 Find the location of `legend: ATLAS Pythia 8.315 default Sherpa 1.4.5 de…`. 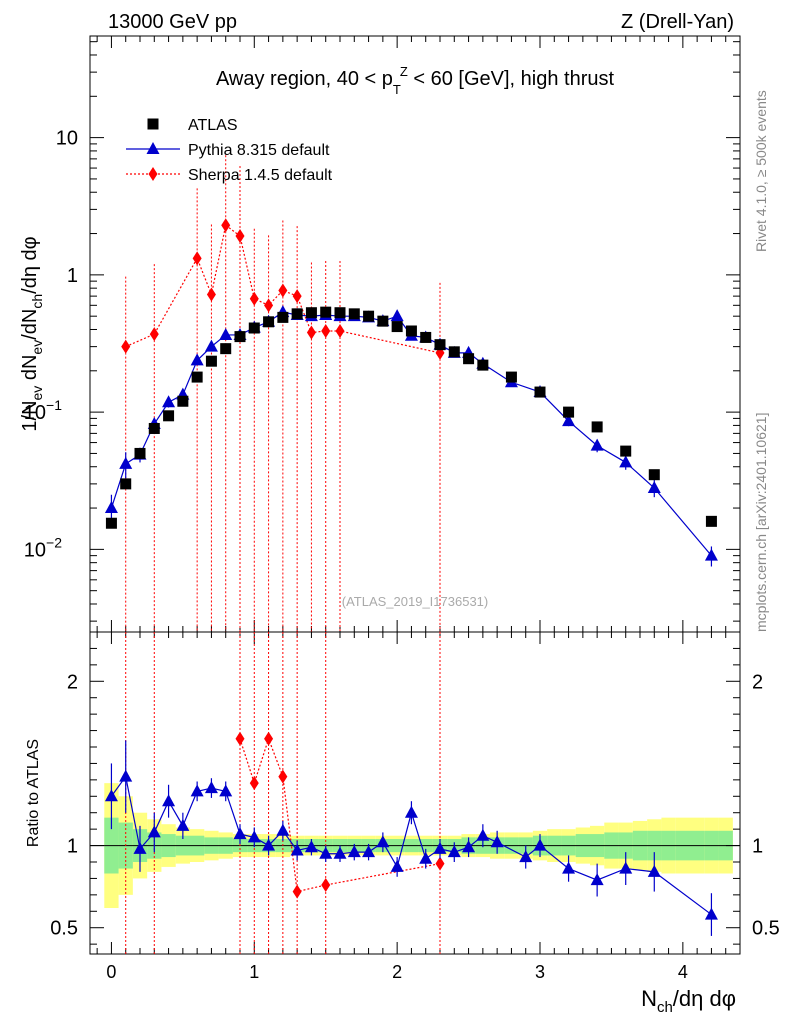

legend: ATLAS Pythia 8.315 default Sherpa 1.4.5 de… is located at coordinates (229, 150).